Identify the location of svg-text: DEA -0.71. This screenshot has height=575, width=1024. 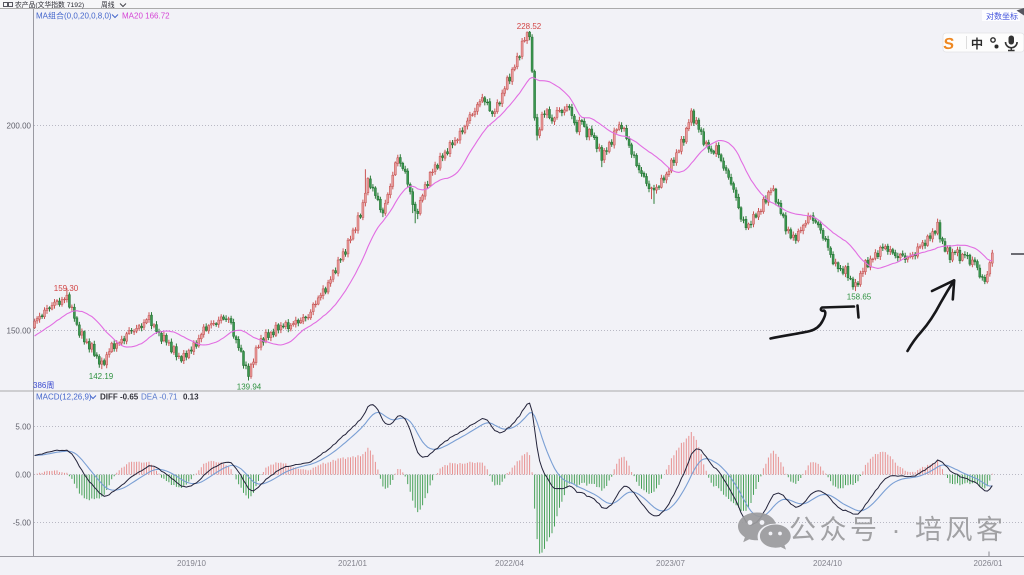
(159, 397).